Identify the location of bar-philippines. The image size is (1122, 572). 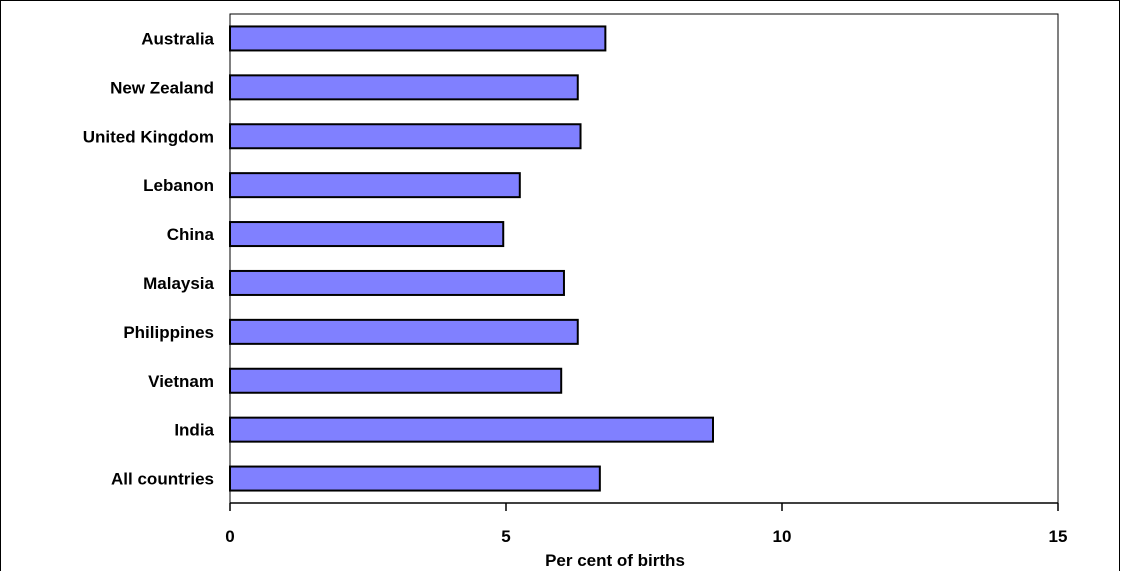
(404, 331).